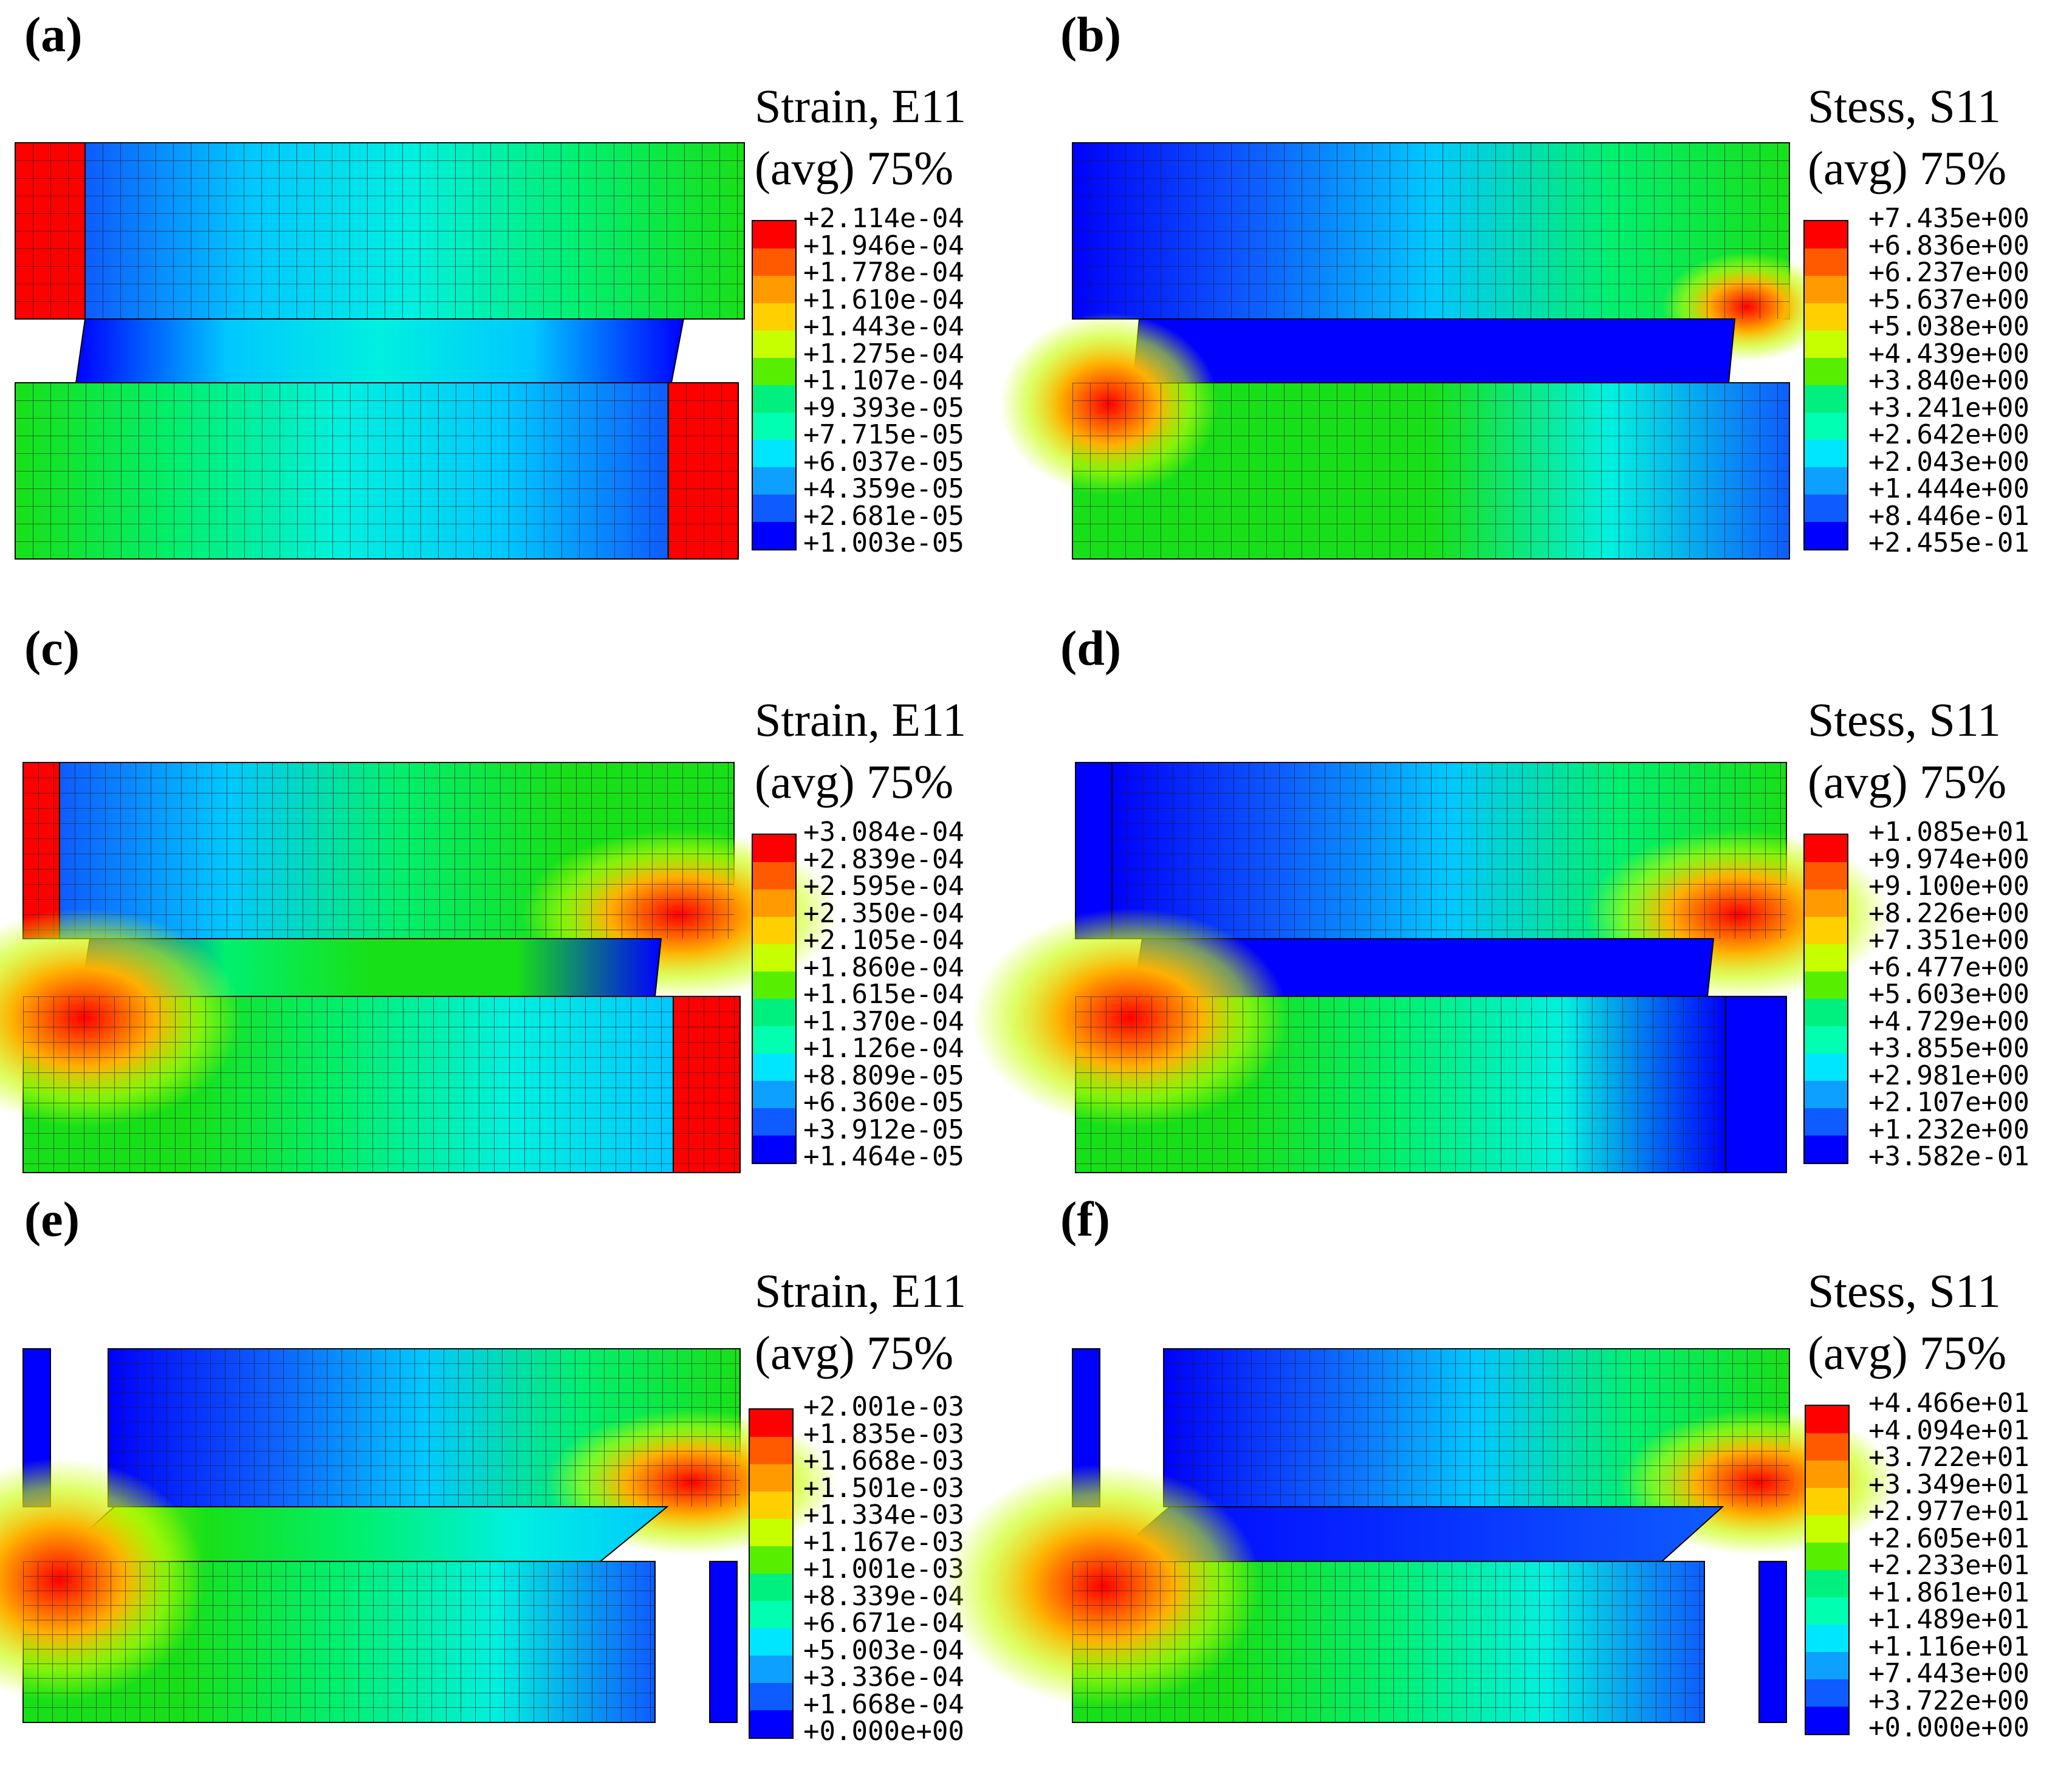  I want to click on tick-label: +1.610e-04, so click(883, 299).